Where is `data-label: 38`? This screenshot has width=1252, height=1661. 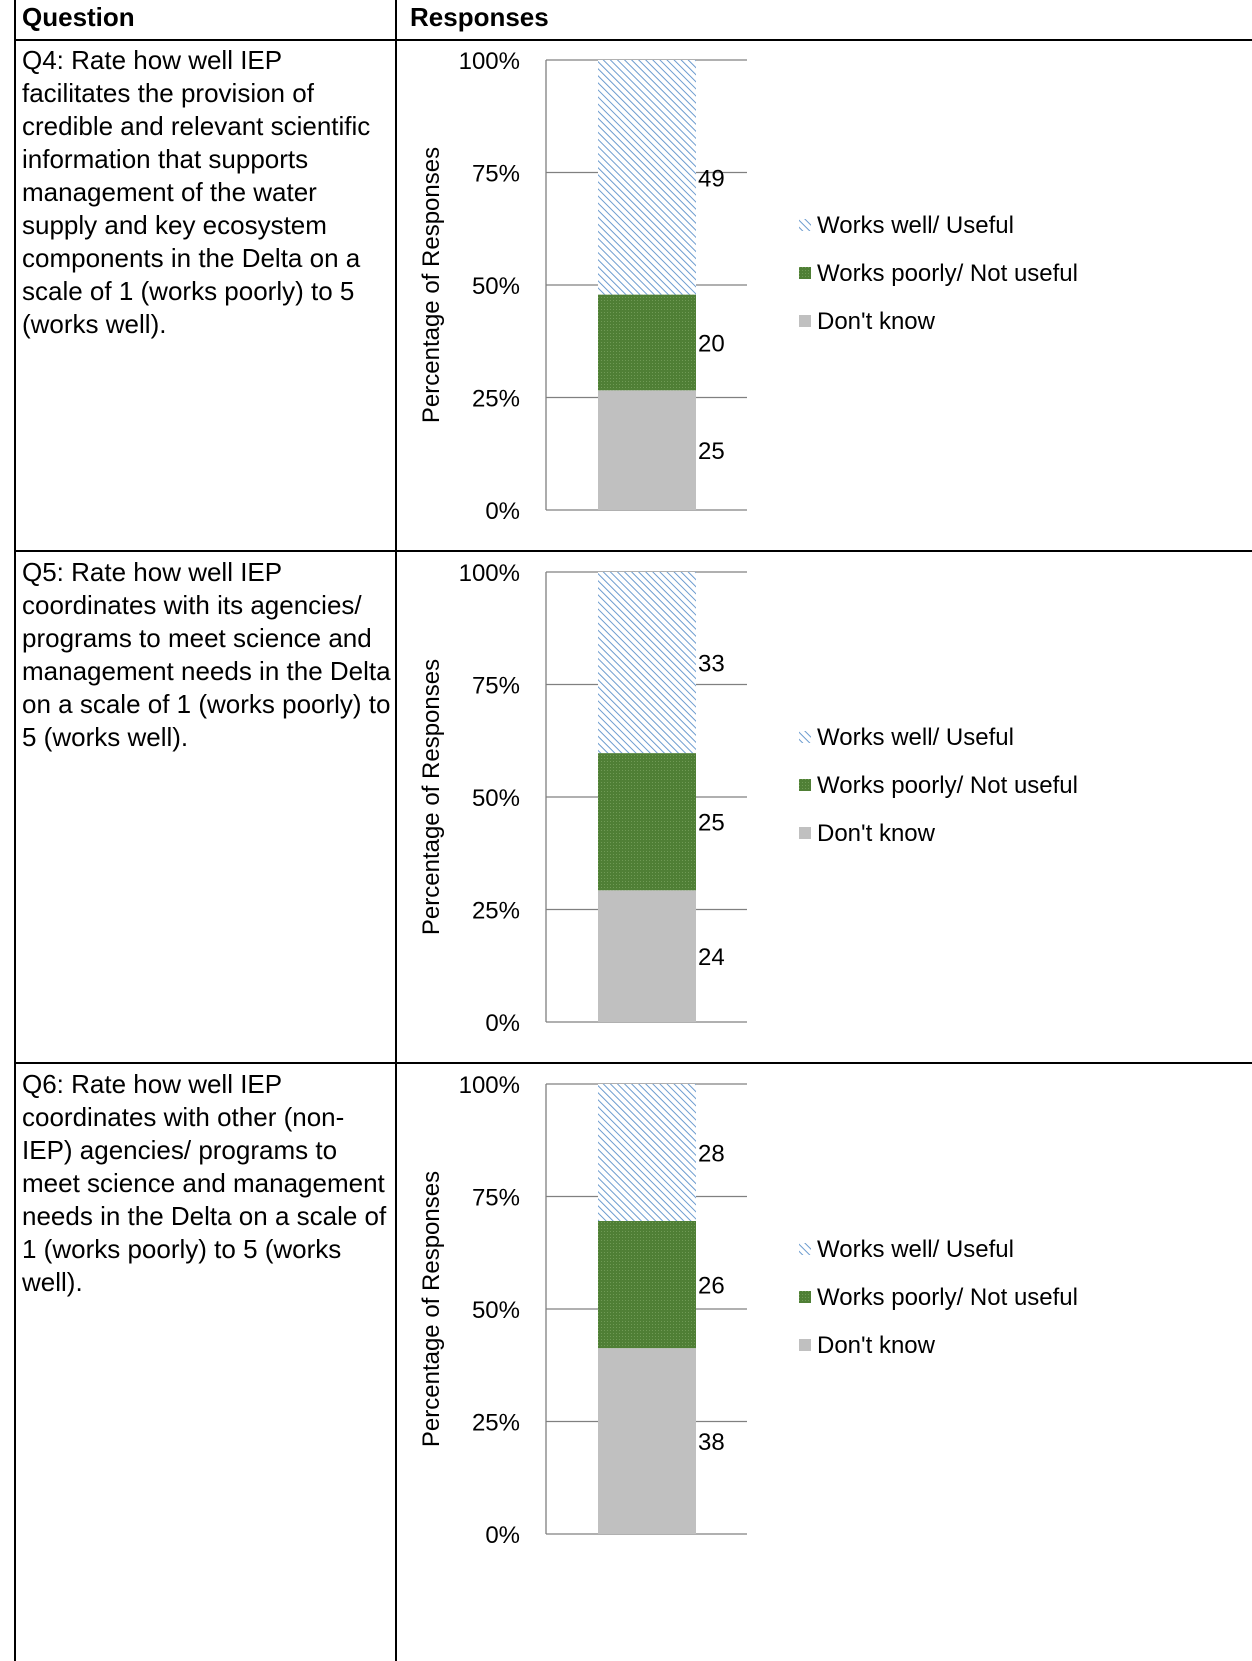
data-label: 38 is located at coordinates (711, 1442).